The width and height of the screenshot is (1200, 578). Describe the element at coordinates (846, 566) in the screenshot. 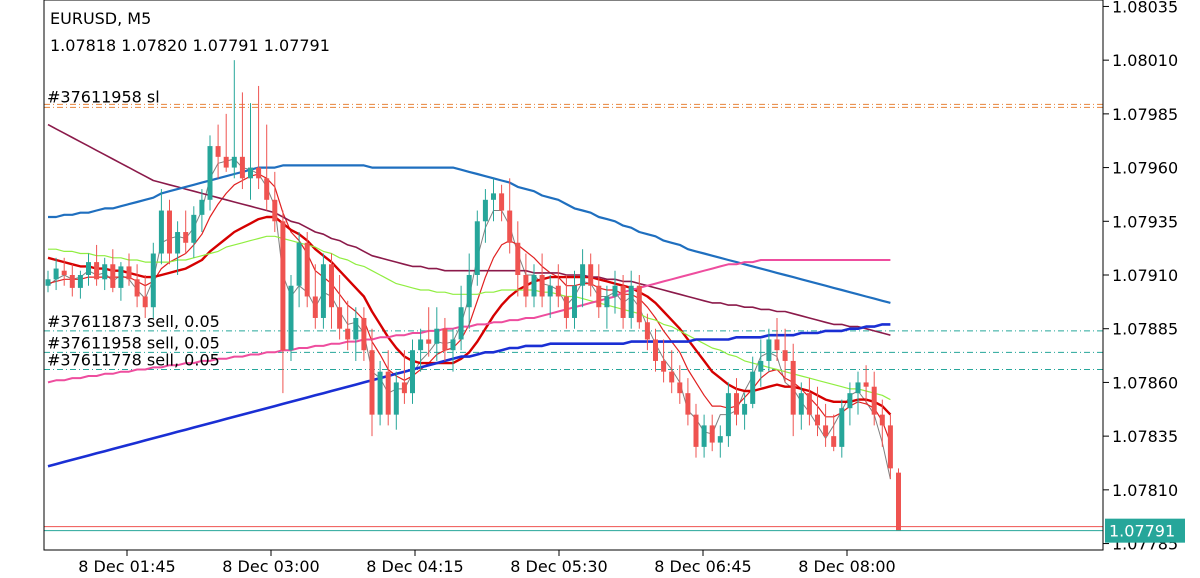

I see `time-tick-label: 8 Dec 08:00` at that location.